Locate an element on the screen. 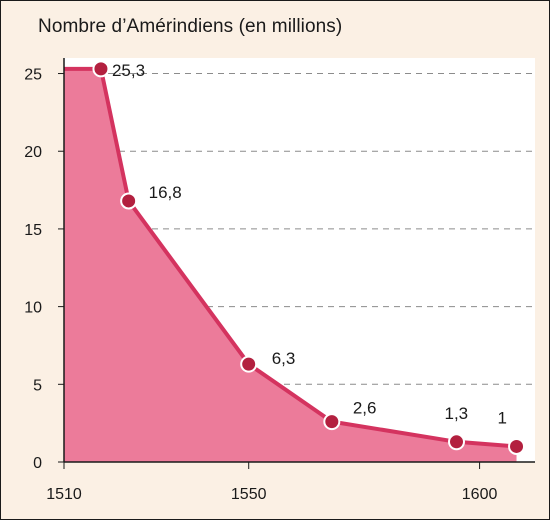 The image size is (550, 520). y-tick-label-20: 20 is located at coordinates (33, 152).